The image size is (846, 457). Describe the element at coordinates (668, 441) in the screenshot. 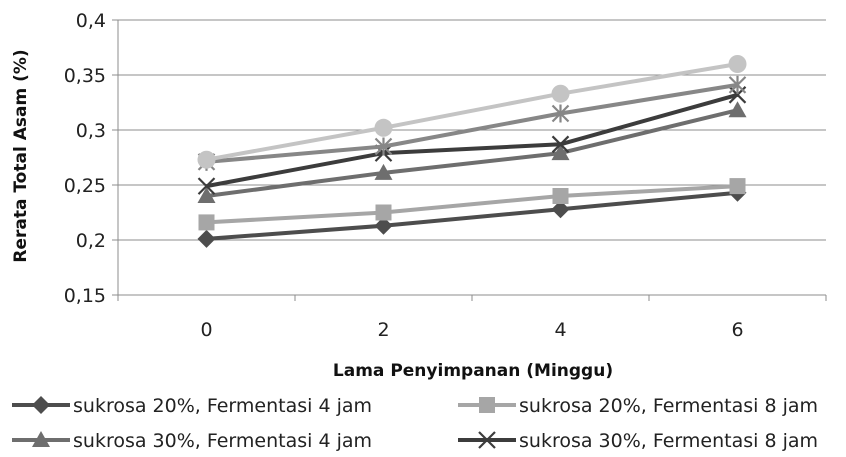

I see `legend-label: sukrosa 30%, Fermentasi 8 jam` at that location.